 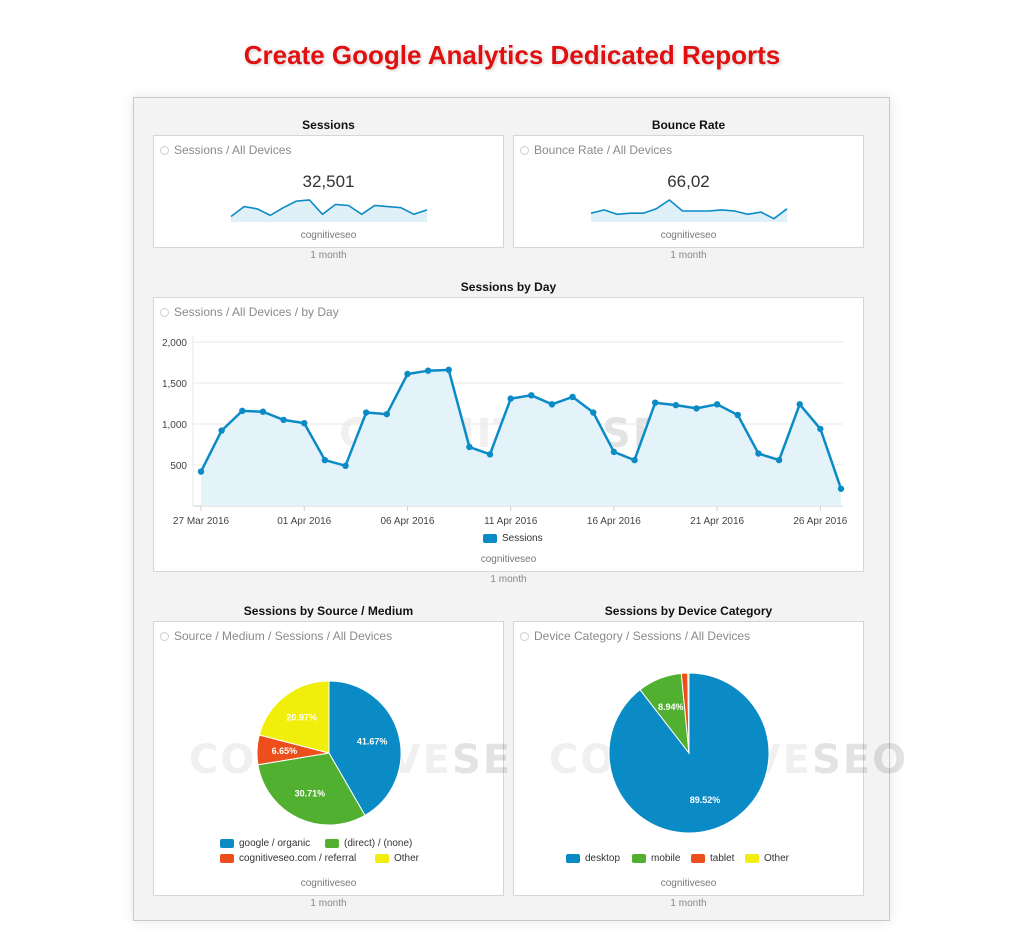 I want to click on by-day-widget-title: Sessions by Day, so click(x=508, y=287).